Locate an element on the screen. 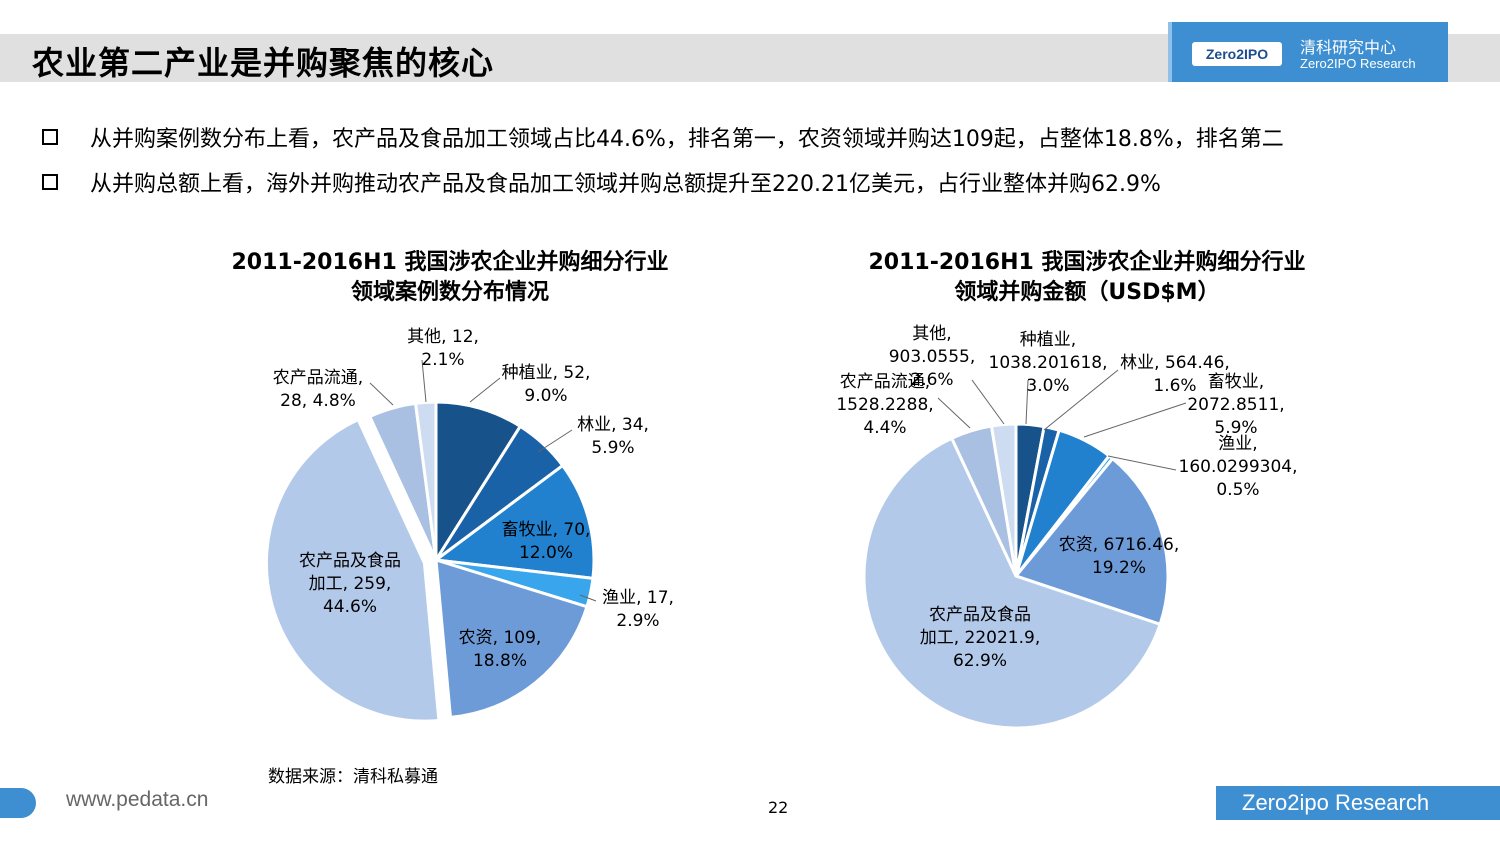  footer-brand: Zero2ipo Research is located at coordinates (1358, 803).